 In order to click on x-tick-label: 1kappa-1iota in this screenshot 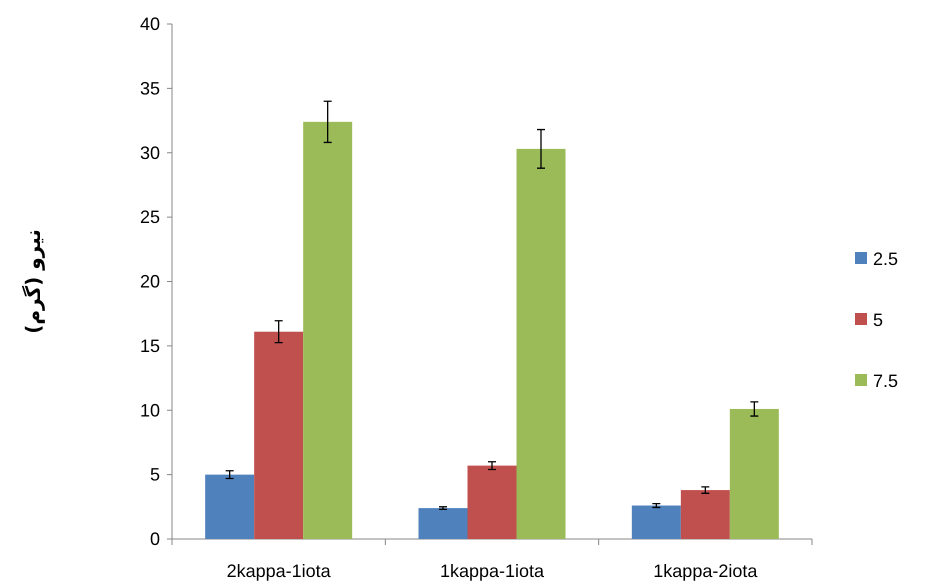, I will do `click(493, 571)`.